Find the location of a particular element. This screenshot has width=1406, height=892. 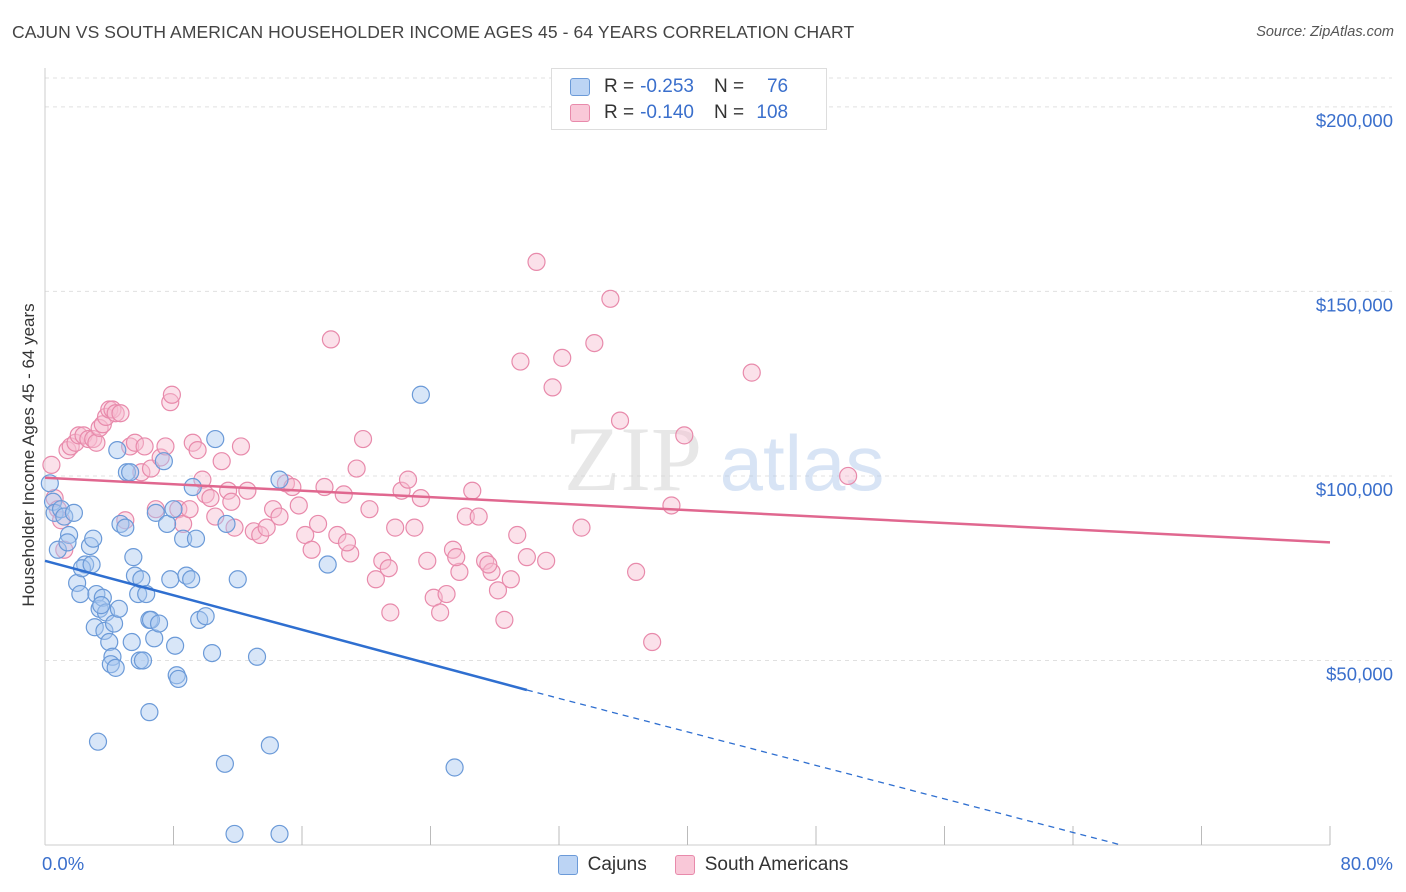

source-credit: Source: ZipAtlas.com is located at coordinates (1325, 32).